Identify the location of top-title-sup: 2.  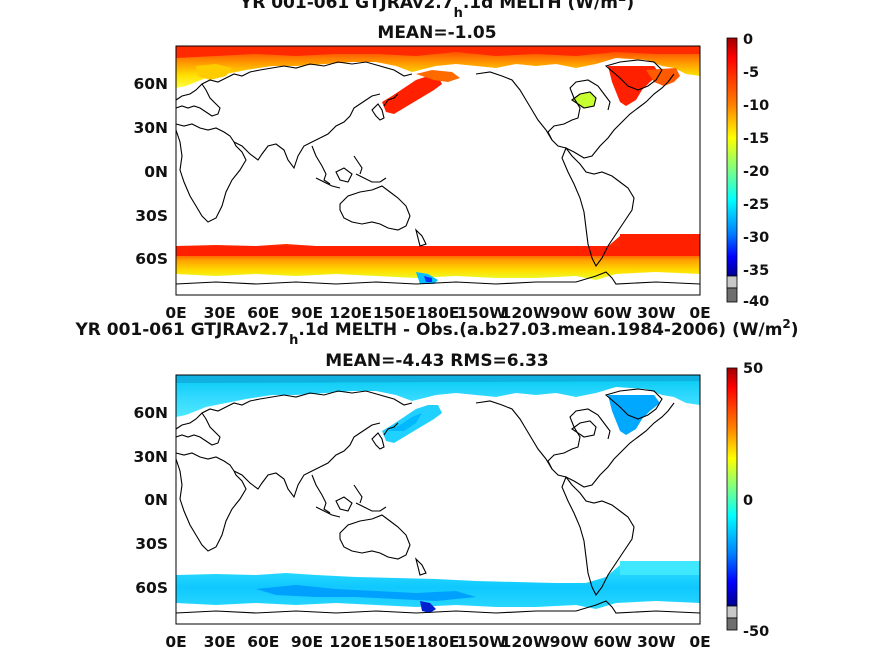
(622, 2).